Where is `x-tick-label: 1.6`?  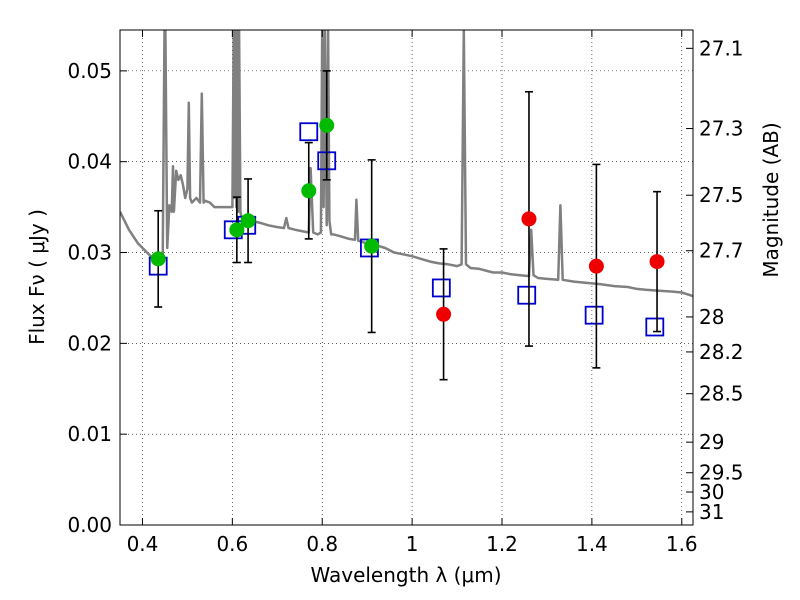
x-tick-label: 1.6 is located at coordinates (682, 544).